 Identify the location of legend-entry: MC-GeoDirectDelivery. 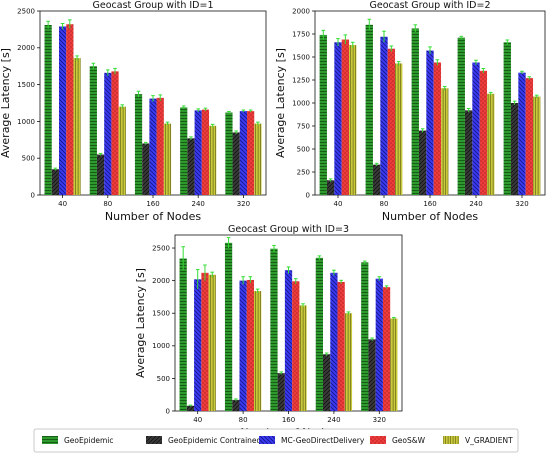
(323, 440).